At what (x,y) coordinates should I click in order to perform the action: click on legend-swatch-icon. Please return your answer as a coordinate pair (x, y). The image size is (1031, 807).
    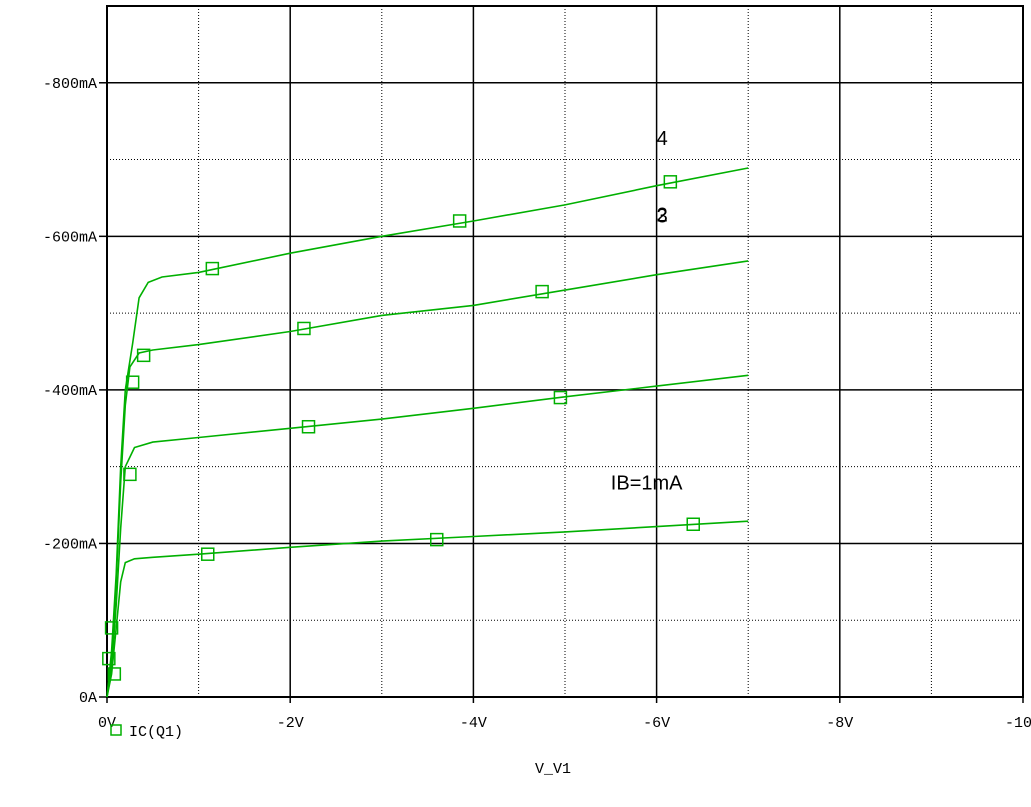
    Looking at the image, I should click on (116, 730).